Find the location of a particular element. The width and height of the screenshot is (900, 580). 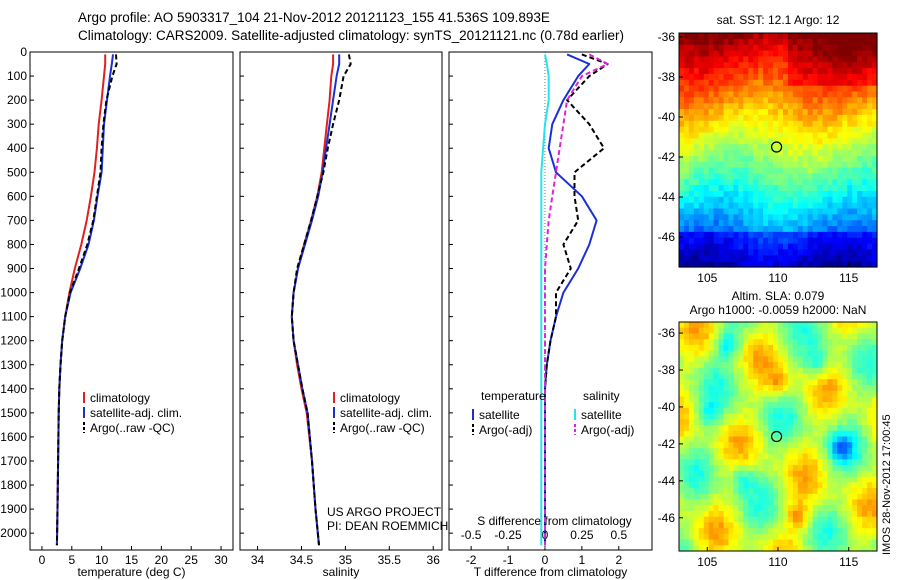

top-tick-label: -0.5 is located at coordinates (471, 535).